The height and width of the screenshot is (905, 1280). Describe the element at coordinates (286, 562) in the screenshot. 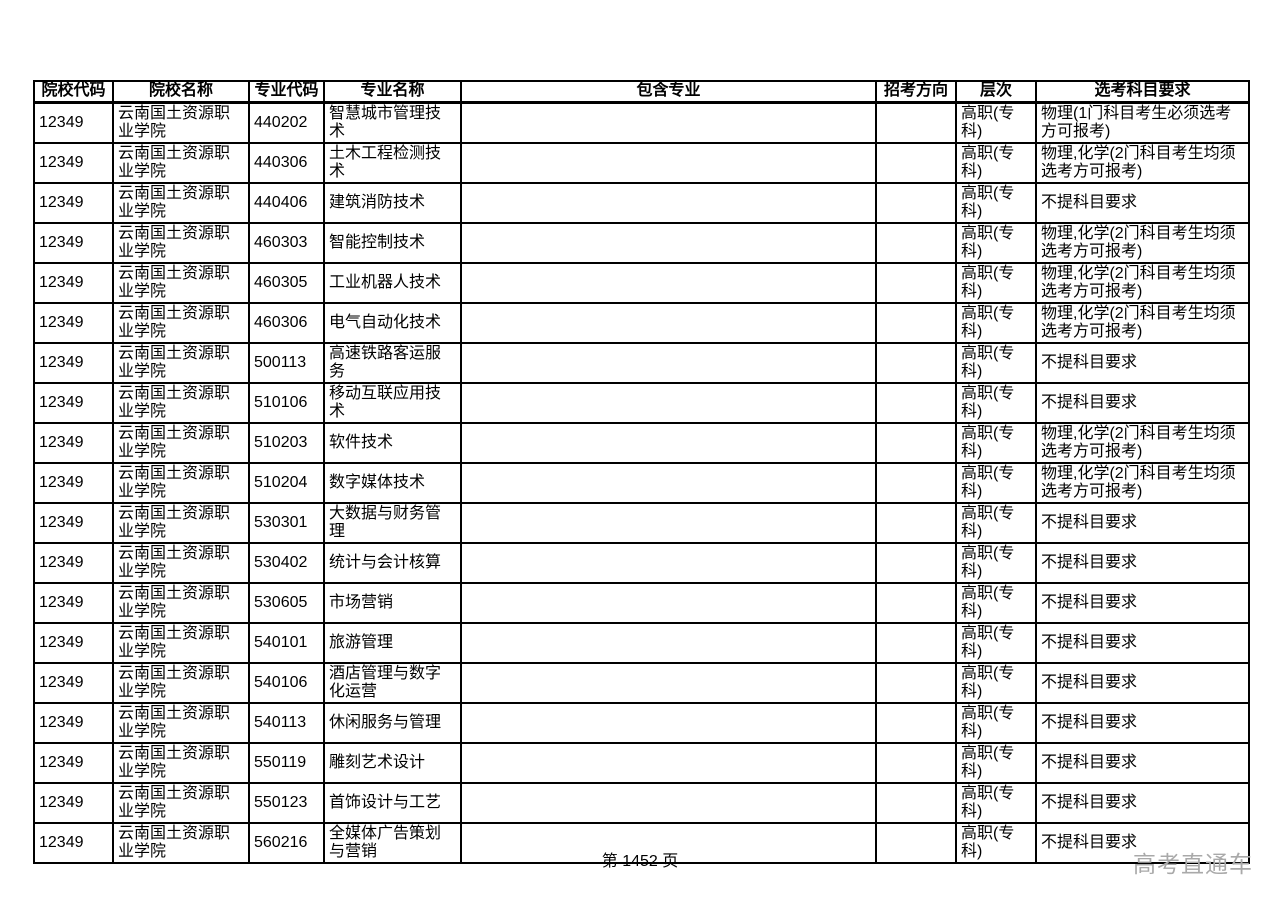

I see `cell-major-code: 530402` at that location.